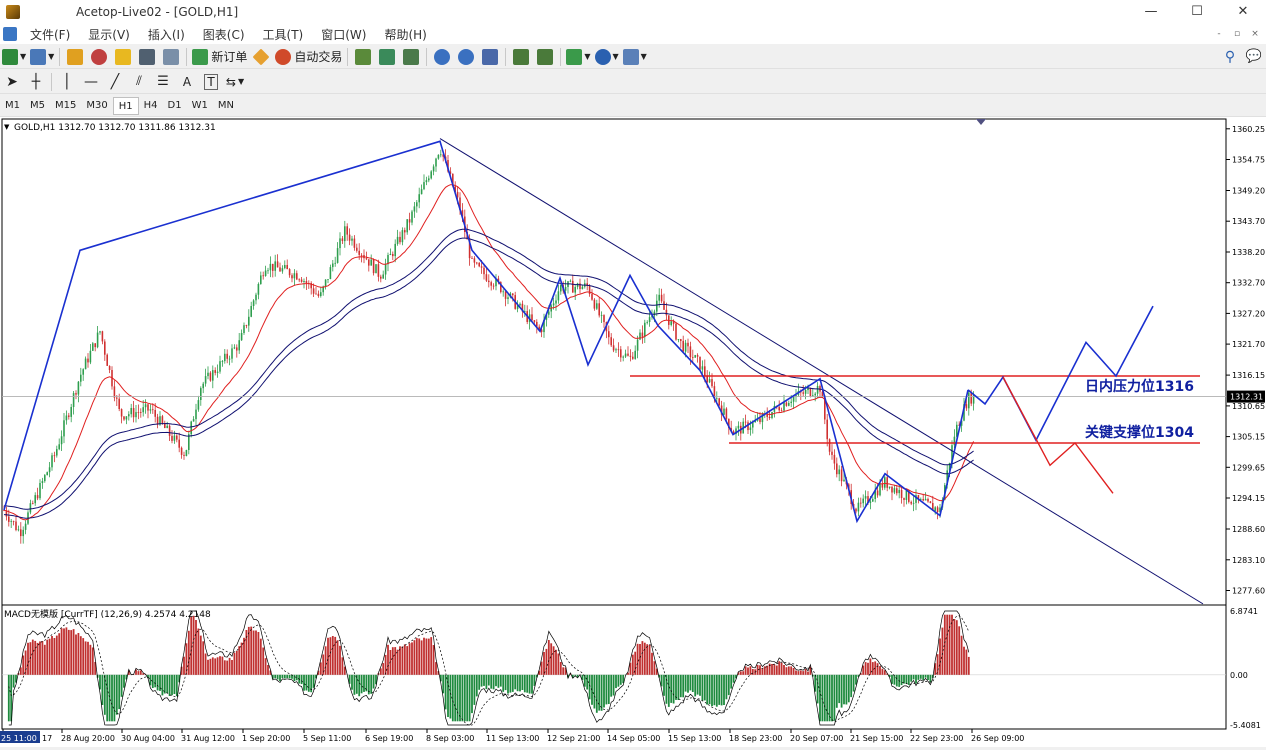  I want to click on minimize-button: —, so click(1151, 12).